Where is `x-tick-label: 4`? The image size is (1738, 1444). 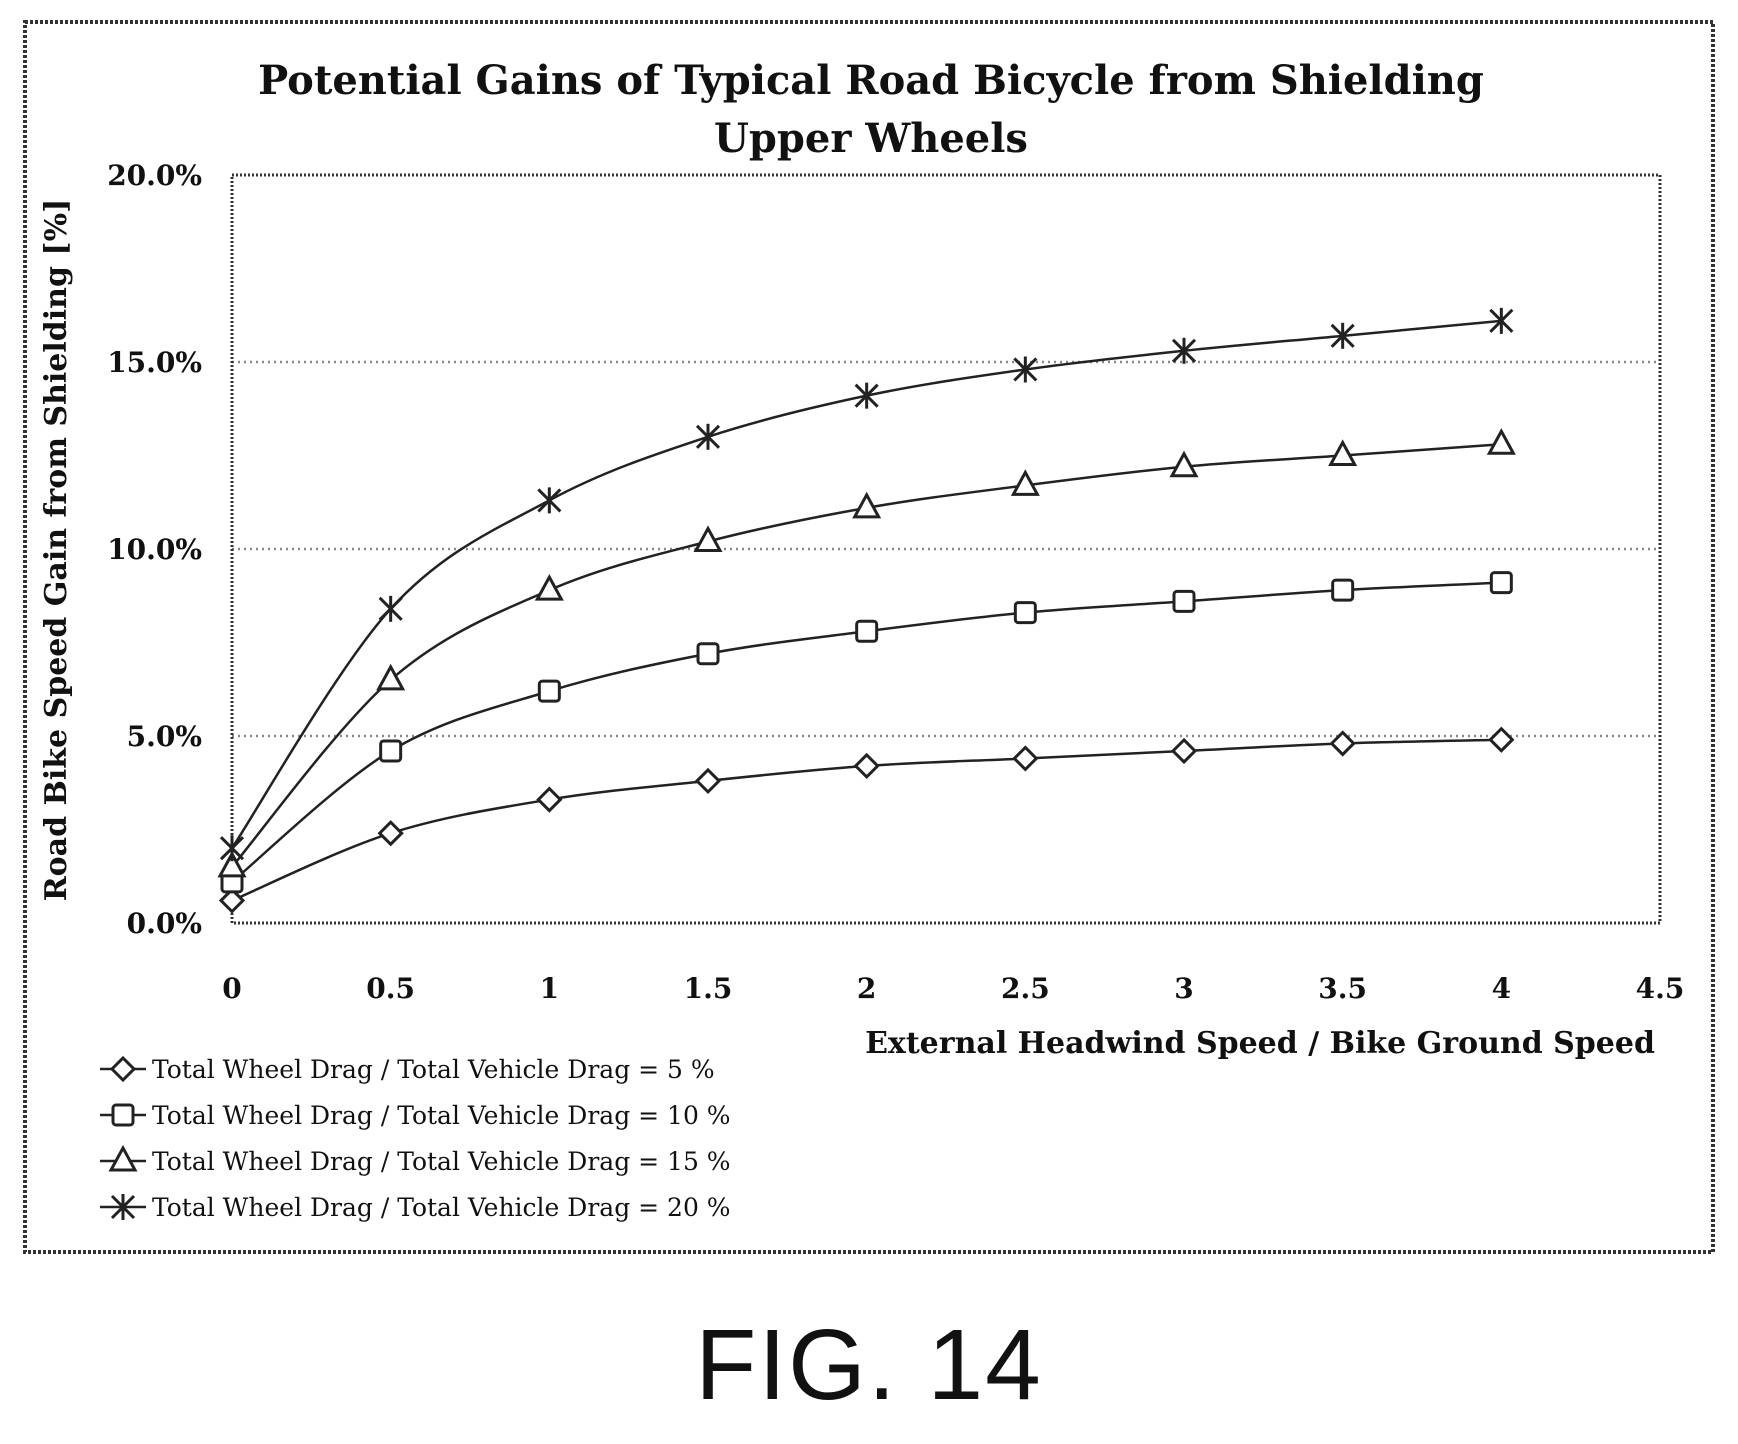
x-tick-label: 4 is located at coordinates (1501, 988).